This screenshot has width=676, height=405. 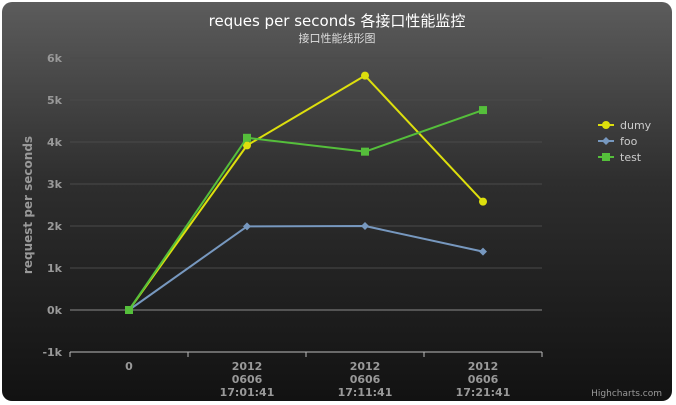 What do you see at coordinates (55, 268) in the screenshot?
I see `y-tick-label: 1k` at bounding box center [55, 268].